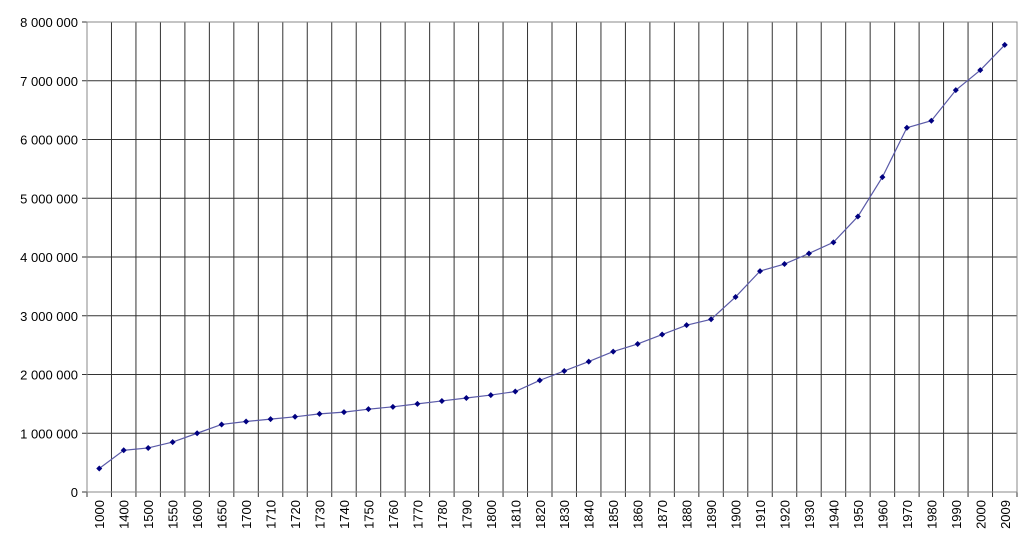  I want to click on x-tick-label: 1500, so click(148, 514).